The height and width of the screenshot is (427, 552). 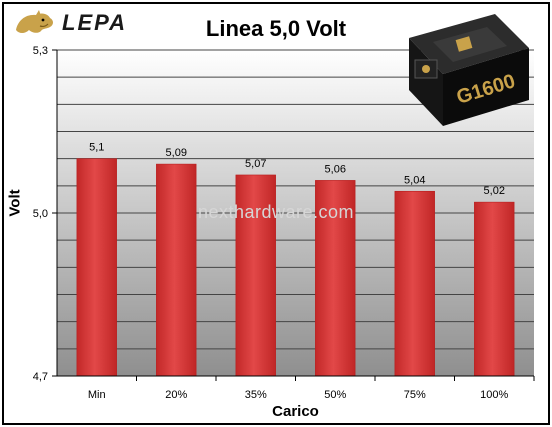 I want to click on bar-value-label: 5,1, so click(x=96, y=148).